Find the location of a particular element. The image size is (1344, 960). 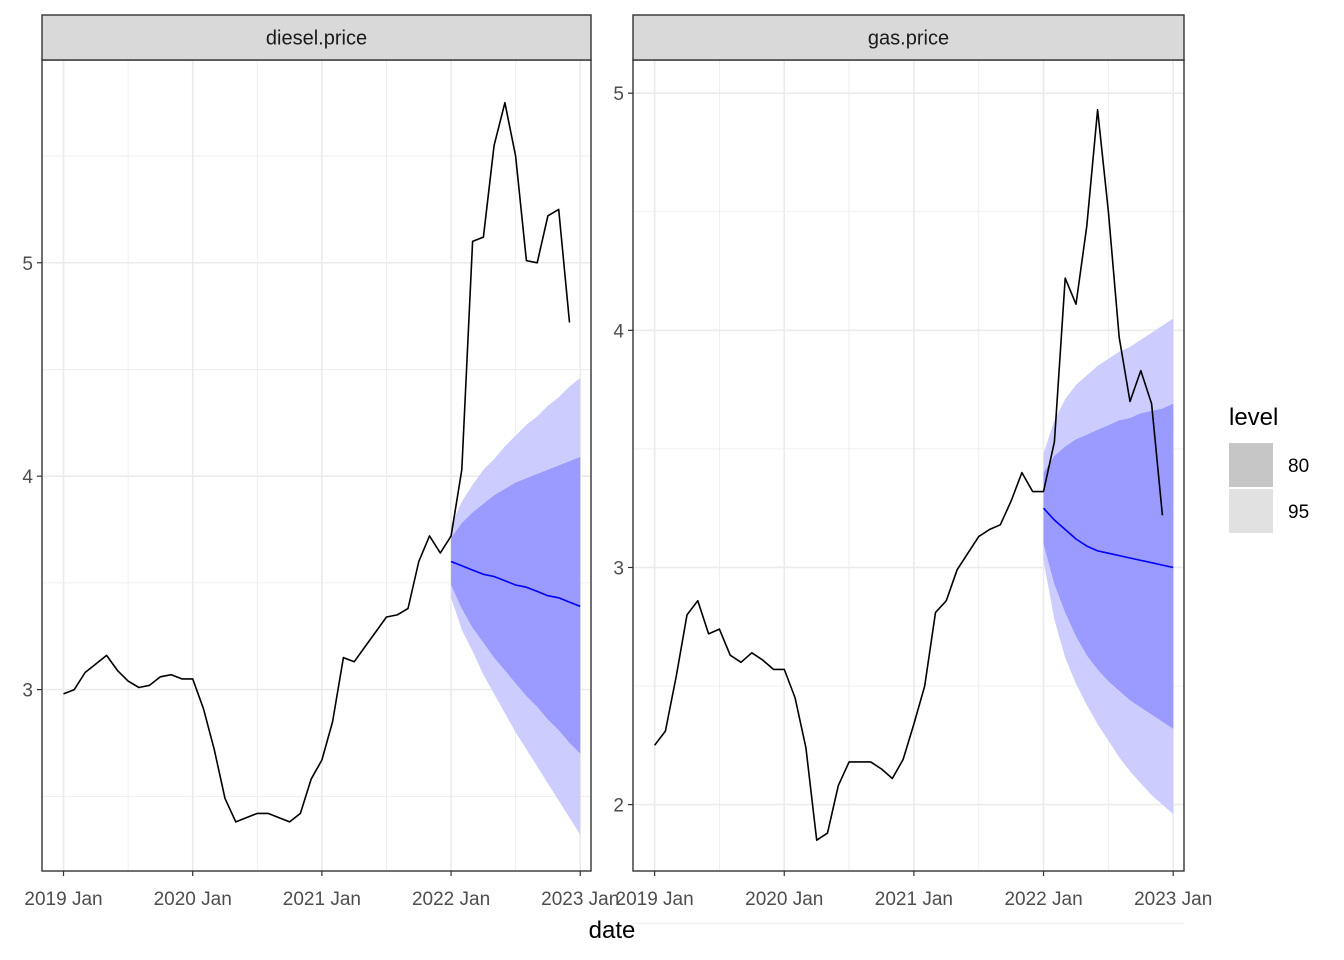

legend-label-80: 80 is located at coordinates (1298, 466).